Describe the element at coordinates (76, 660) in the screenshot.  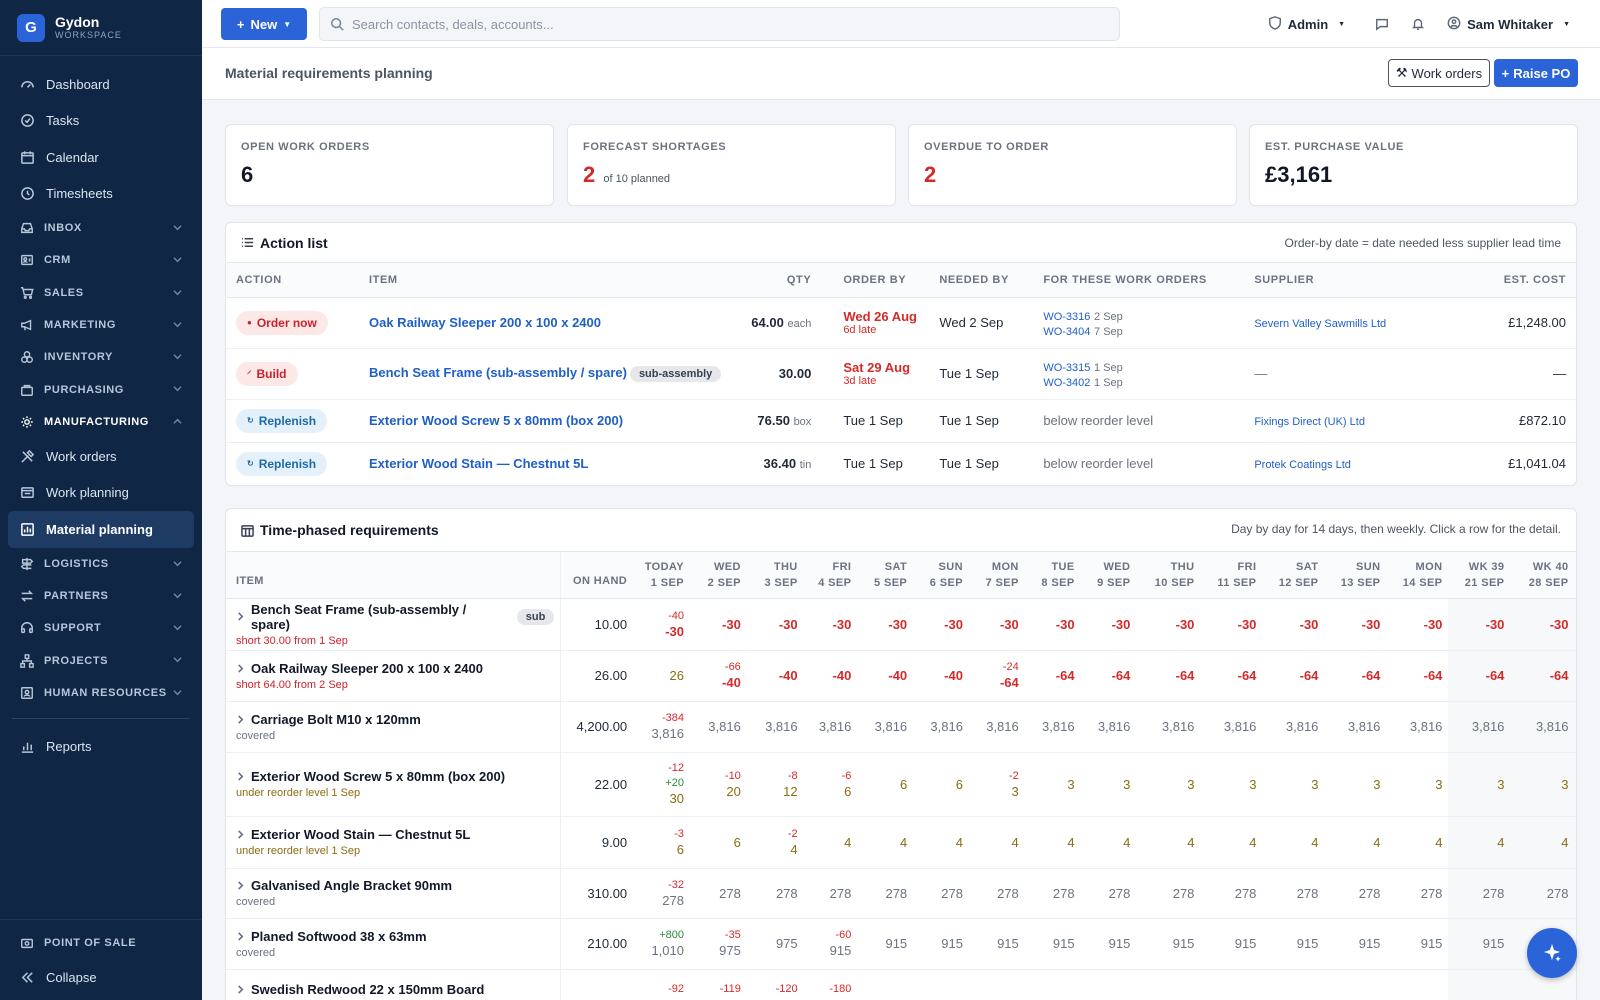
I see `sidebar-group-label: PROJECTS` at that location.